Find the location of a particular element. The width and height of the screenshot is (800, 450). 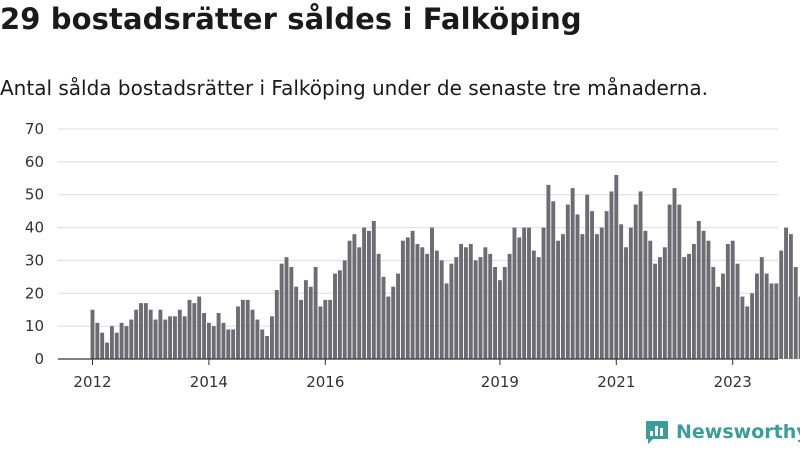

x-tick-label-2012: 2012 is located at coordinates (92, 382).